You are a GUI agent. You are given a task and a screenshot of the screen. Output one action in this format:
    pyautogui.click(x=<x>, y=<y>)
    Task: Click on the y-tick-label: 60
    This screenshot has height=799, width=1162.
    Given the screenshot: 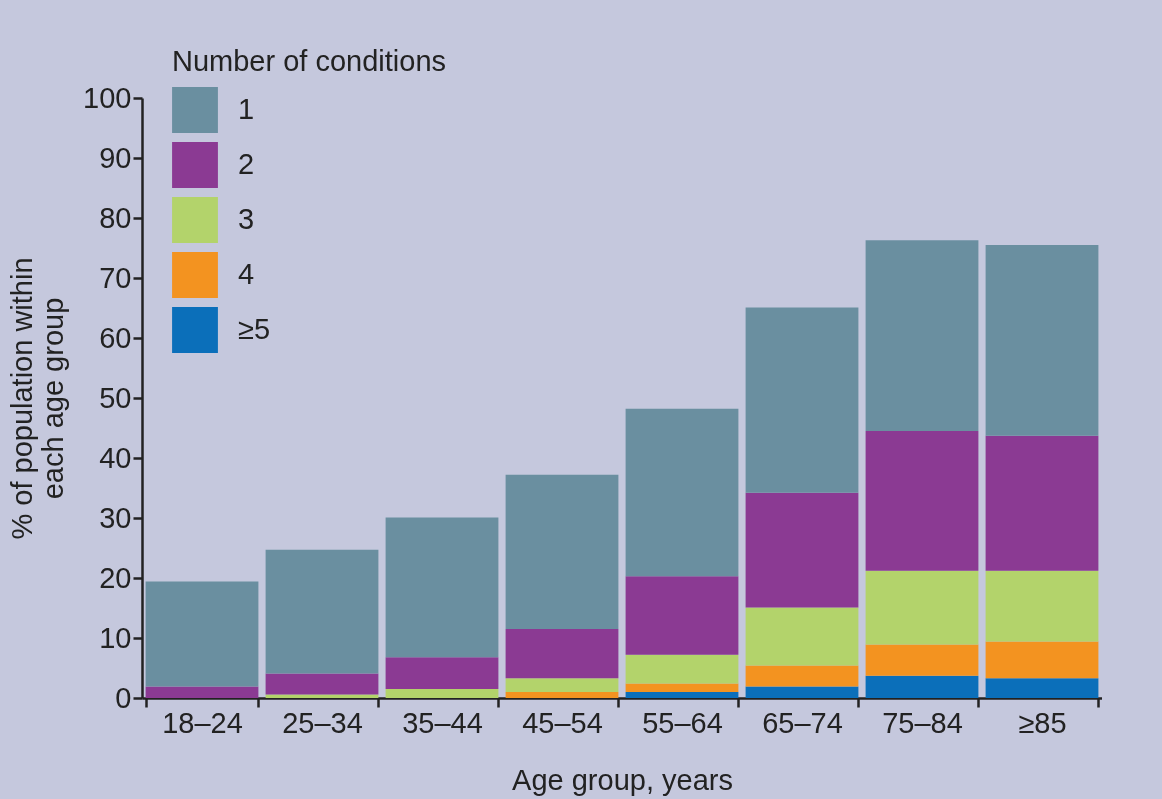 What is the action you would take?
    pyautogui.click(x=115, y=337)
    